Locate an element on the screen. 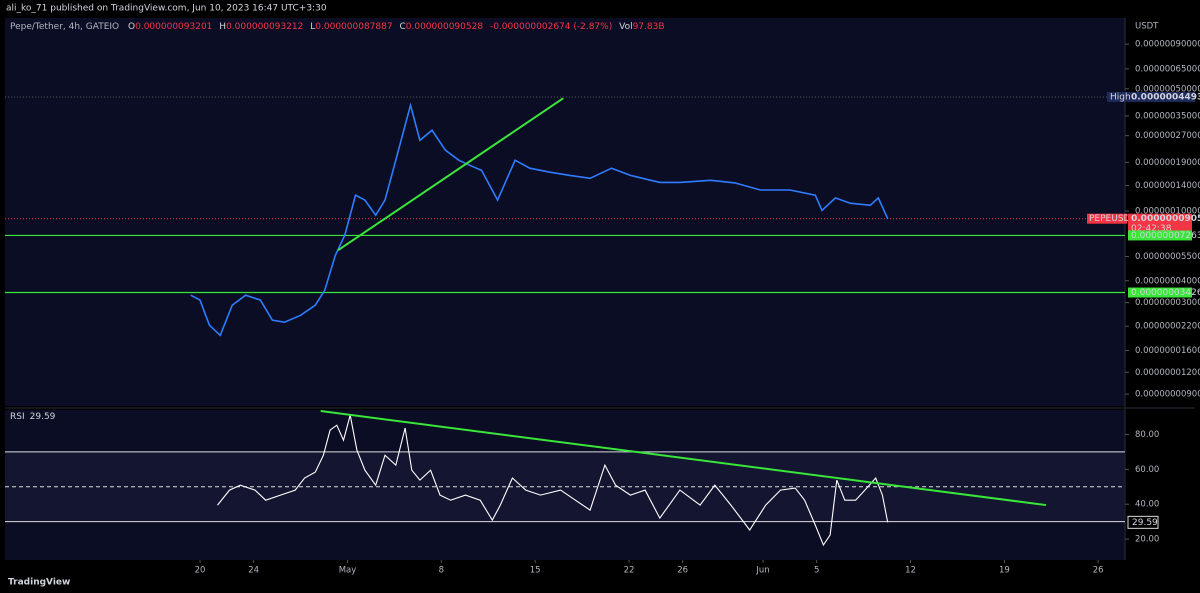 This screenshot has width=1200, height=593. y-tick-label: 60.00 is located at coordinates (1147, 470).